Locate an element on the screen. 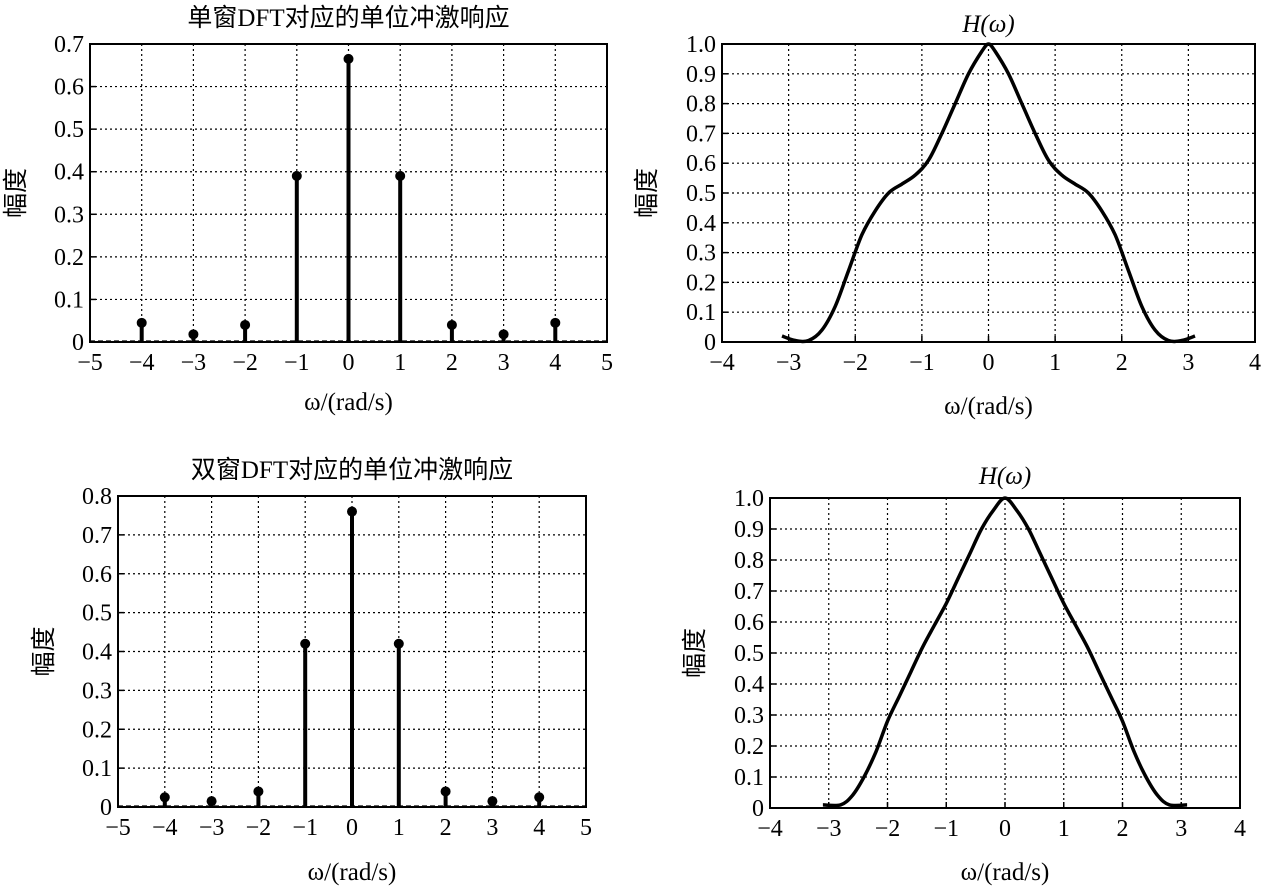 This screenshot has width=1262, height=891. x-tick-label: 5 is located at coordinates (586, 828).